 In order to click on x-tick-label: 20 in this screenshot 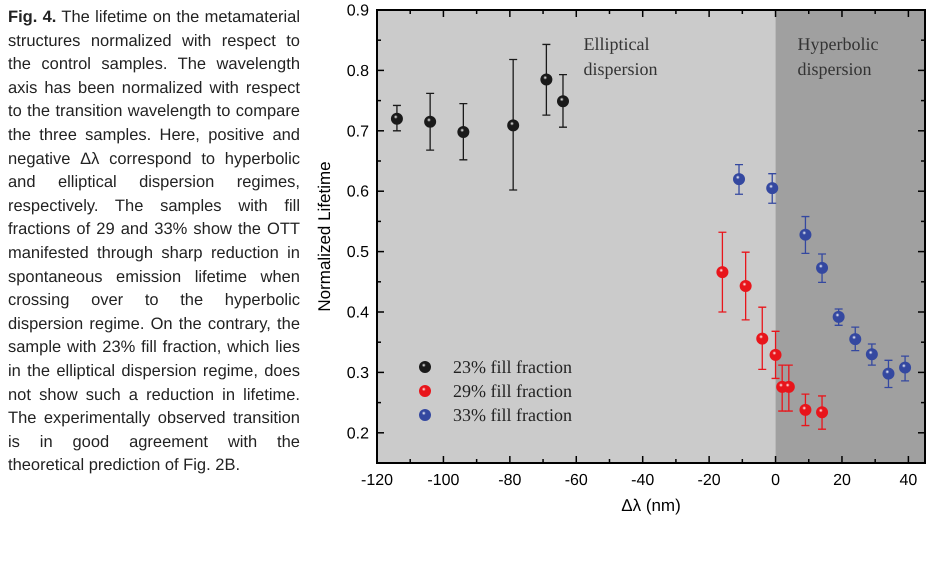, I will do `click(842, 480)`.